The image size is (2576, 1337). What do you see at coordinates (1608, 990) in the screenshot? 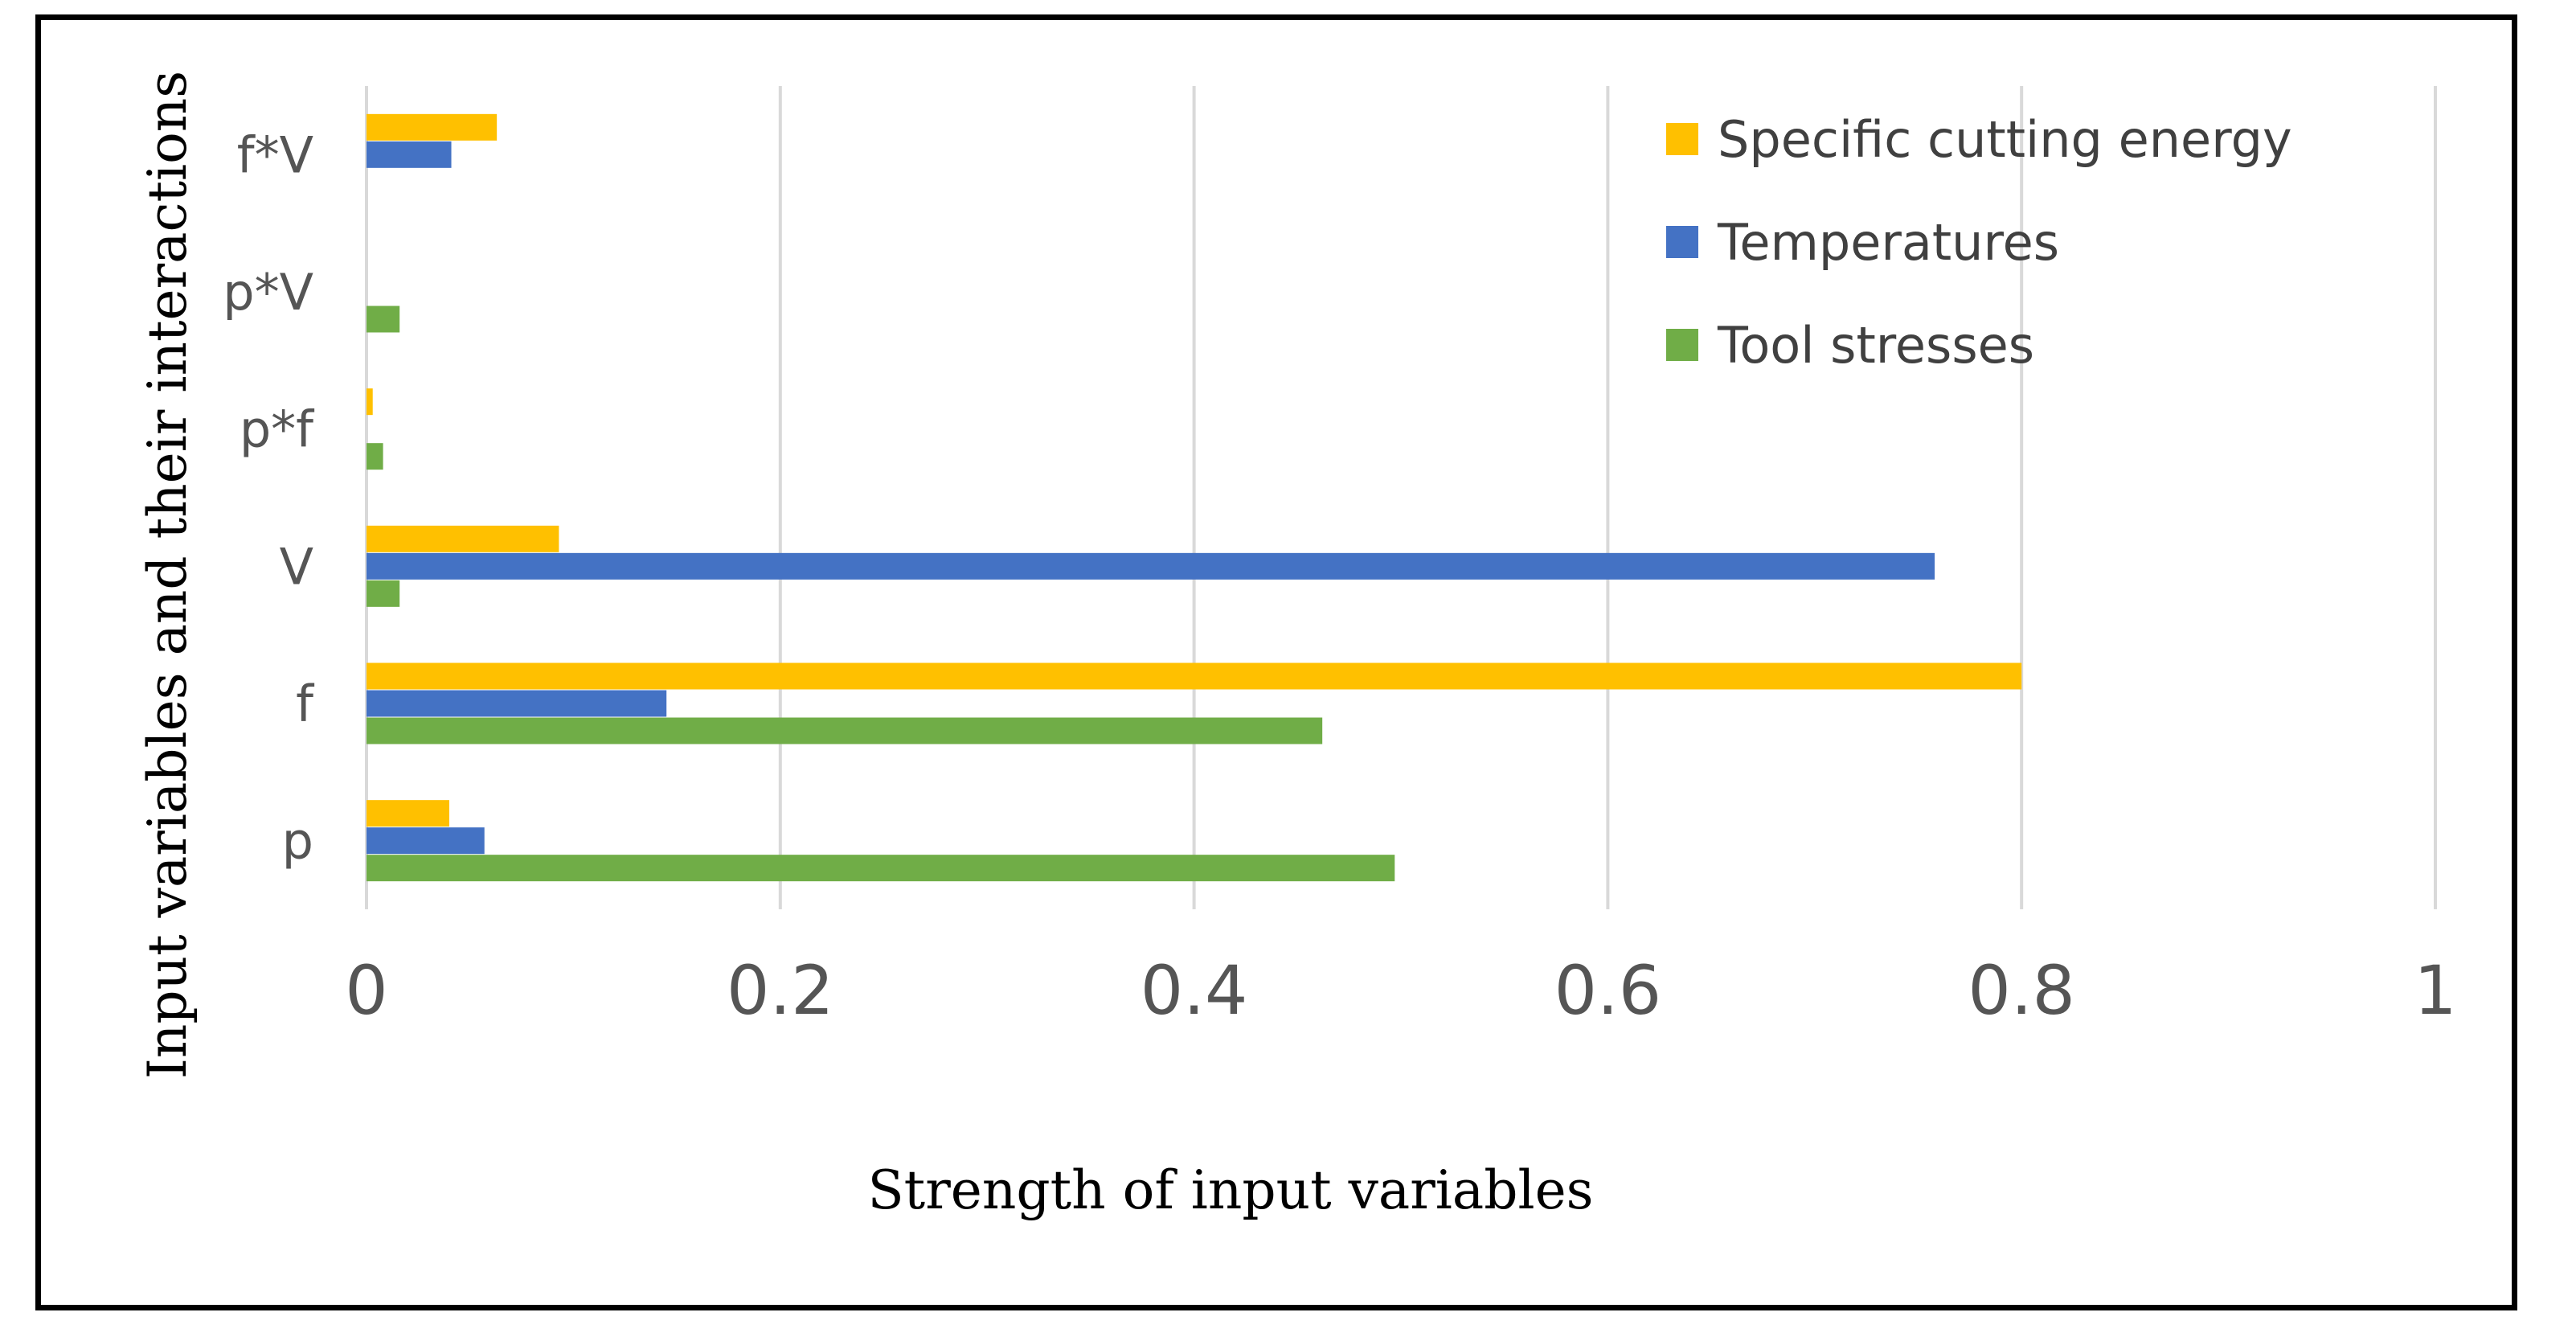
I see `x-tick-label: 0.6` at bounding box center [1608, 990].